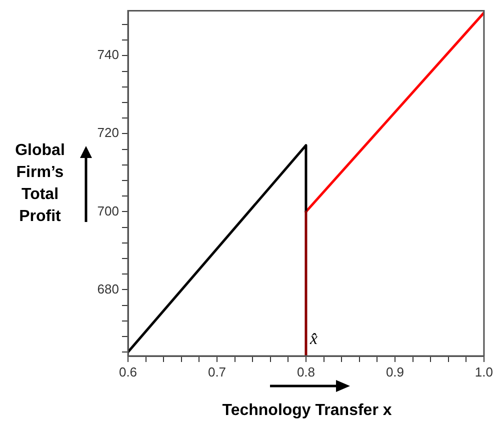 The height and width of the screenshot is (434, 496). What do you see at coordinates (313, 338) in the screenshot?
I see `annotation: x̂` at bounding box center [313, 338].